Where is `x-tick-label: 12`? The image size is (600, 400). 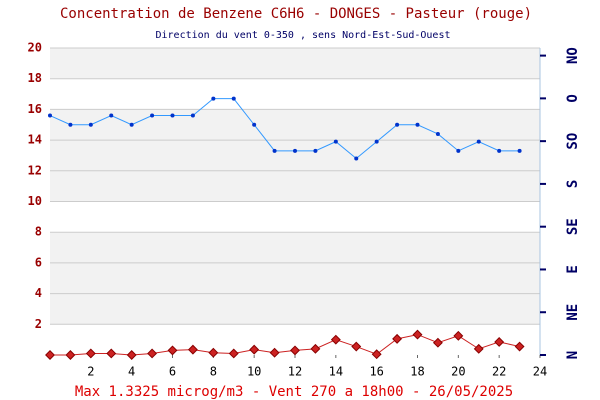
x-tick-label: 12 is located at coordinates (295, 372).